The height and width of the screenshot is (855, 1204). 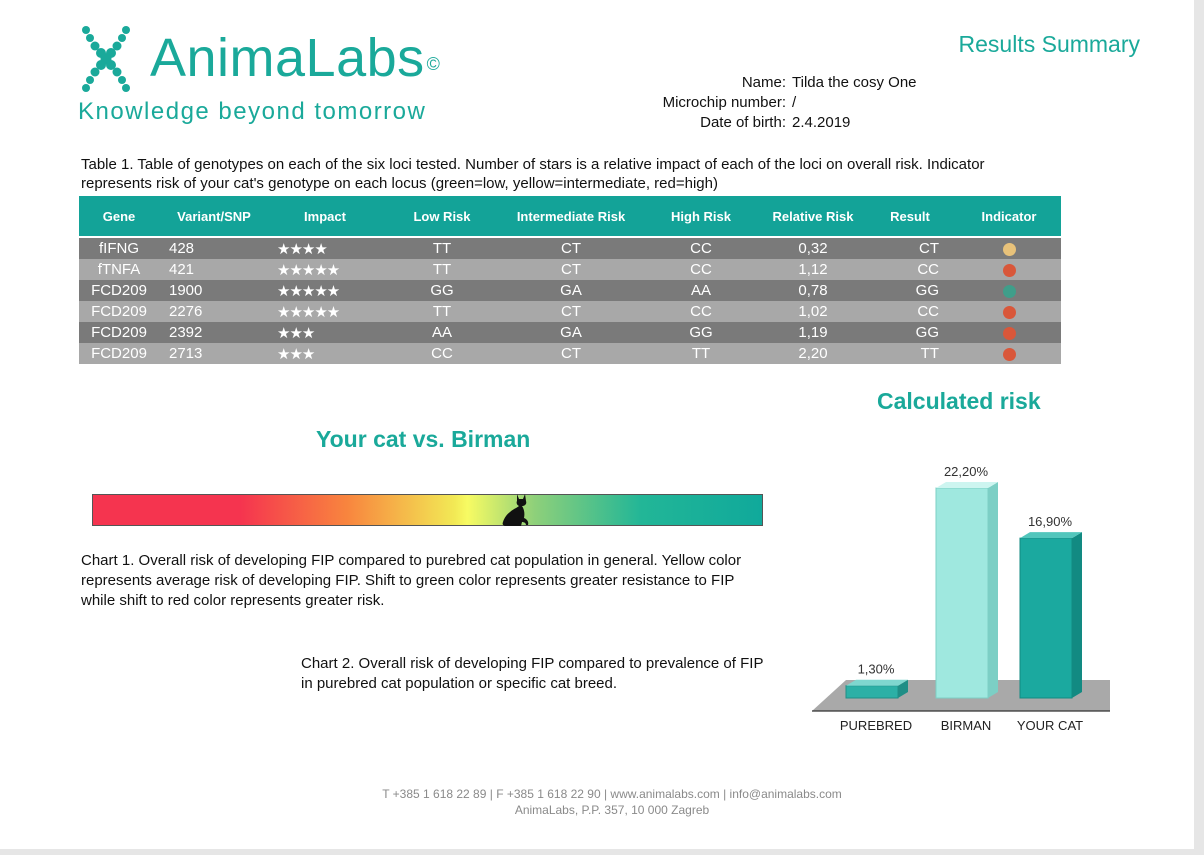 I want to click on bar-purebred, so click(x=876, y=689).